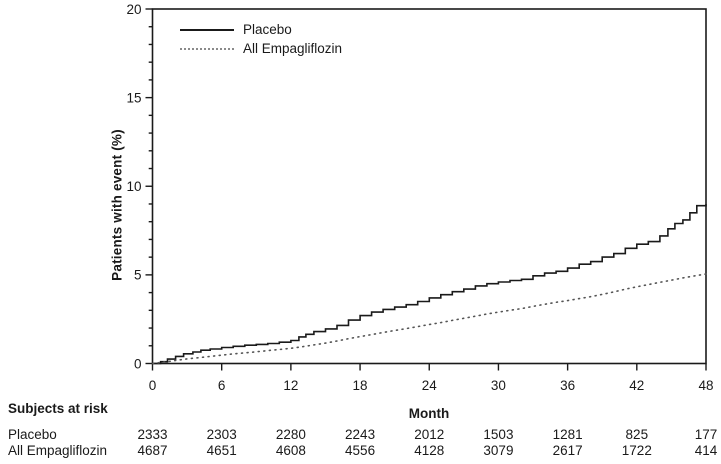 The image size is (721, 464). I want to click on risk-count: 177, so click(706, 434).